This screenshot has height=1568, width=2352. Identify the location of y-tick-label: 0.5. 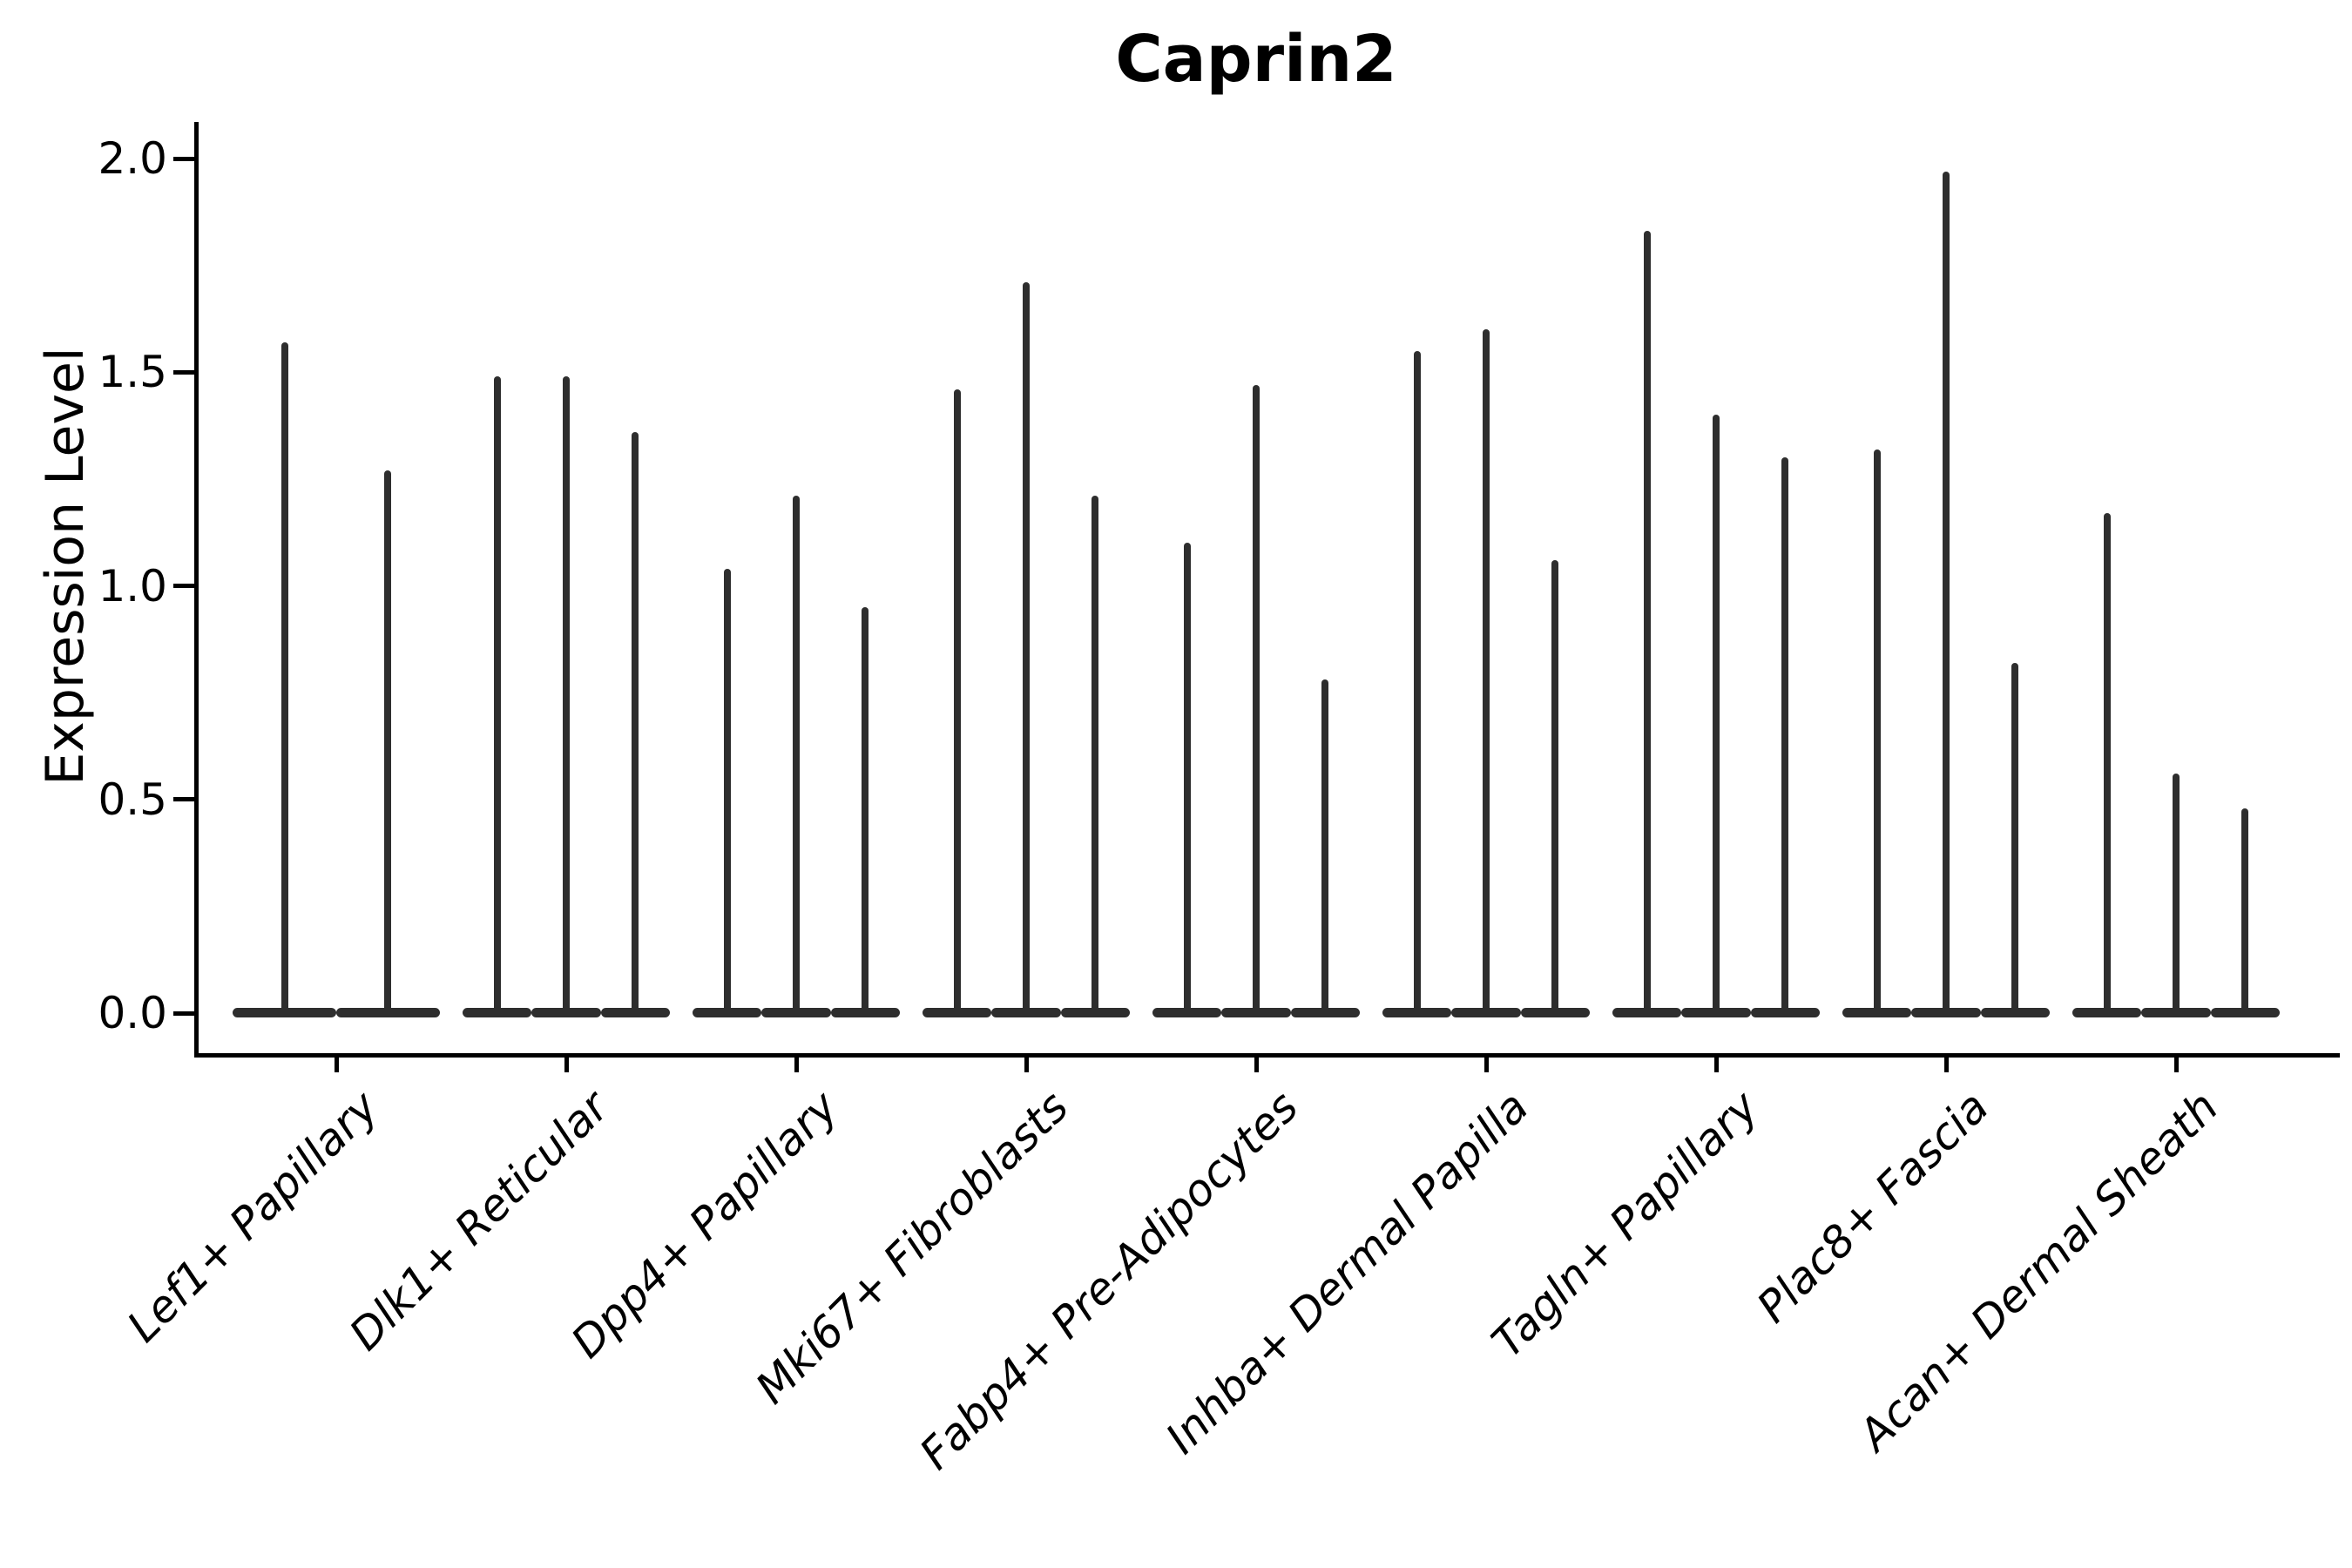
(132, 800).